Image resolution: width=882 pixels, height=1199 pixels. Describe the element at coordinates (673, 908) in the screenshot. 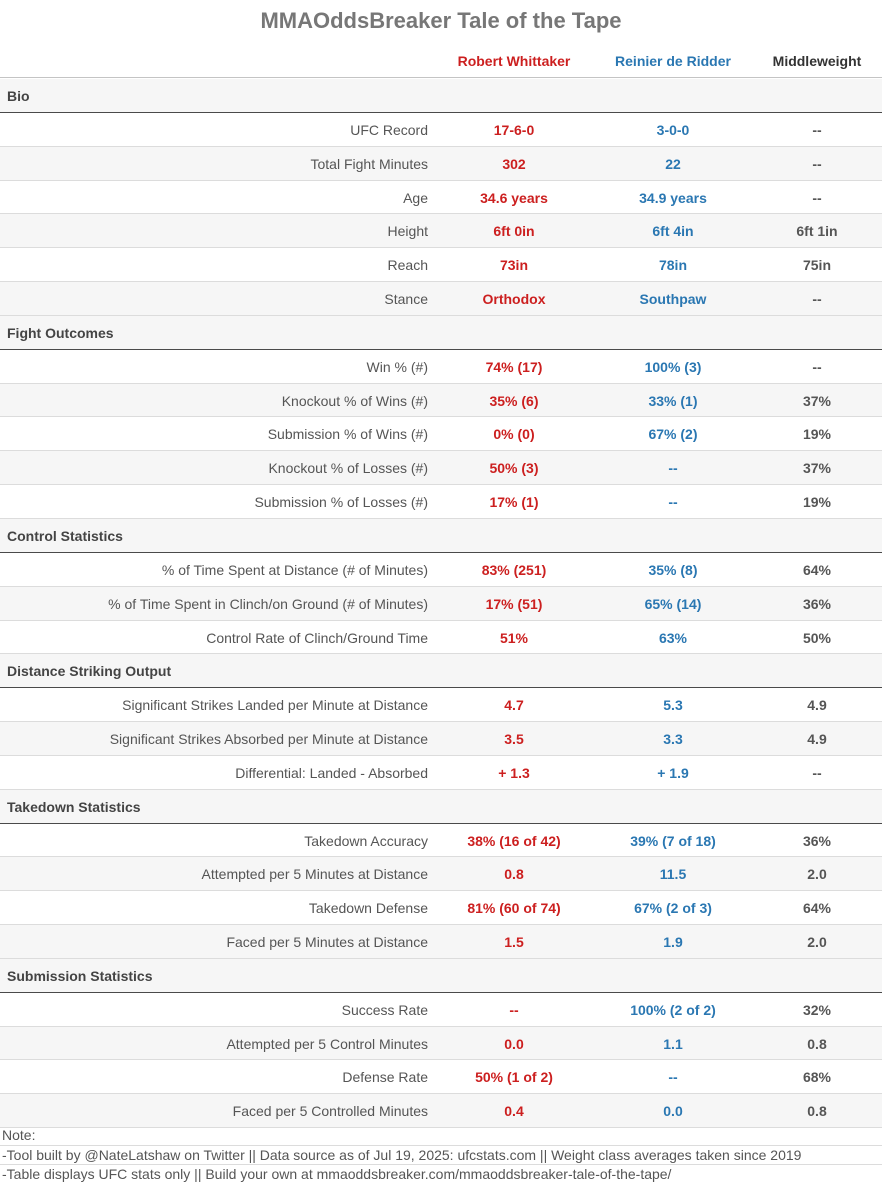

I see `fighter2-value: 67% (2 of 3)` at that location.